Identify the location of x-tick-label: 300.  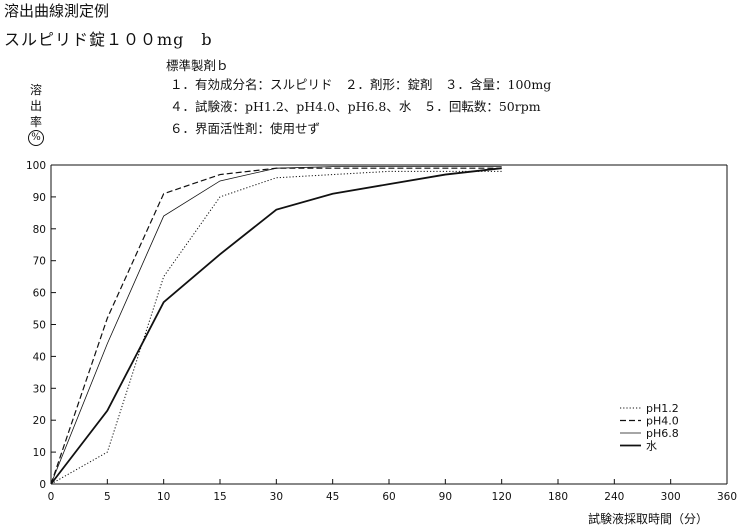
(671, 497).